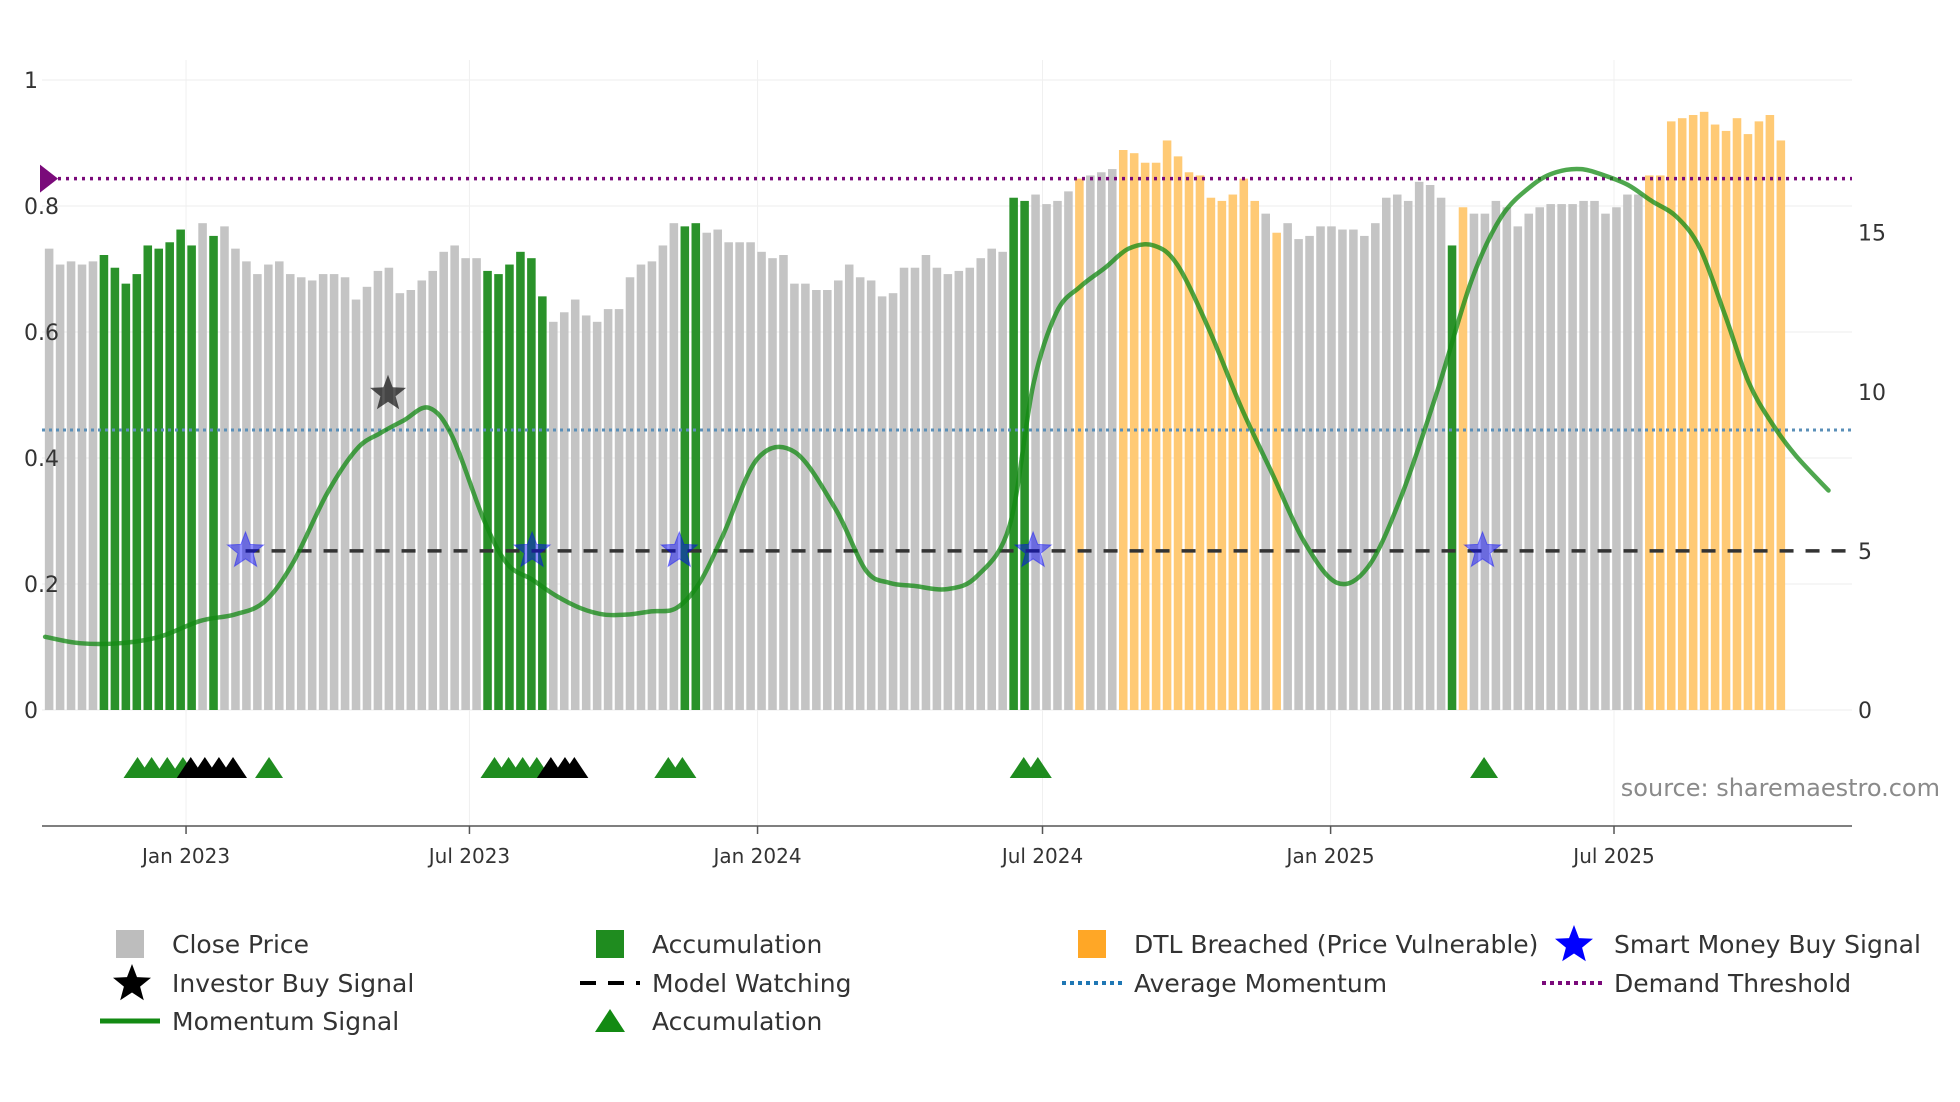 Image resolution: width=1960 pixels, height=1102 pixels. What do you see at coordinates (1224, 983) in the screenshot?
I see `legend-item: Average Momentum` at bounding box center [1224, 983].